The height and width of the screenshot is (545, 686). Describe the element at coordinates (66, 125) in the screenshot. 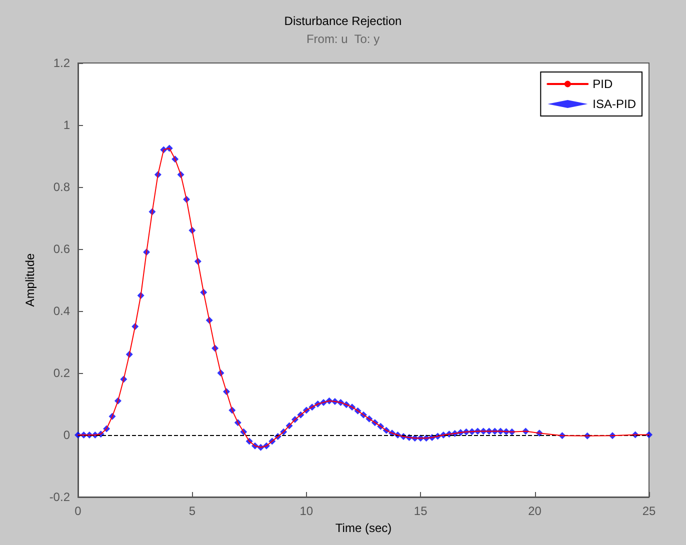

I see `y-tick-label: 1` at that location.